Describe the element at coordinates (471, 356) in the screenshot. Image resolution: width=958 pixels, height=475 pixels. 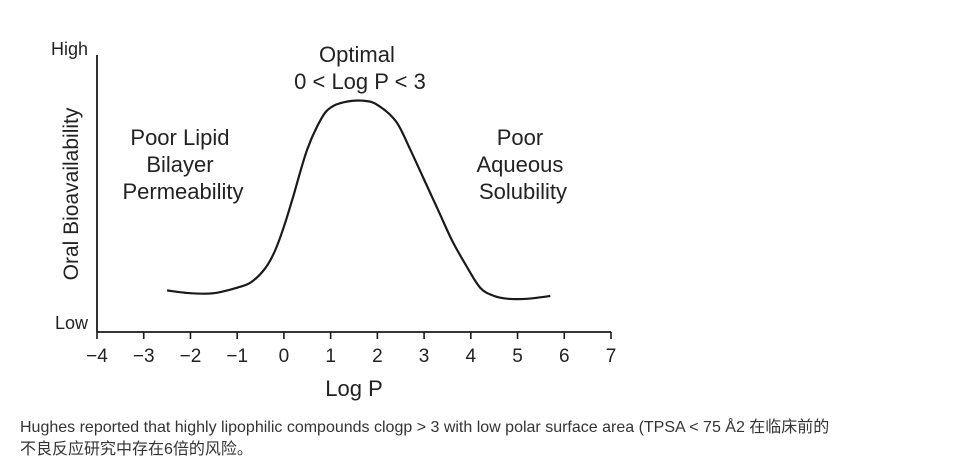
I see `x-tick-label: 4` at that location.